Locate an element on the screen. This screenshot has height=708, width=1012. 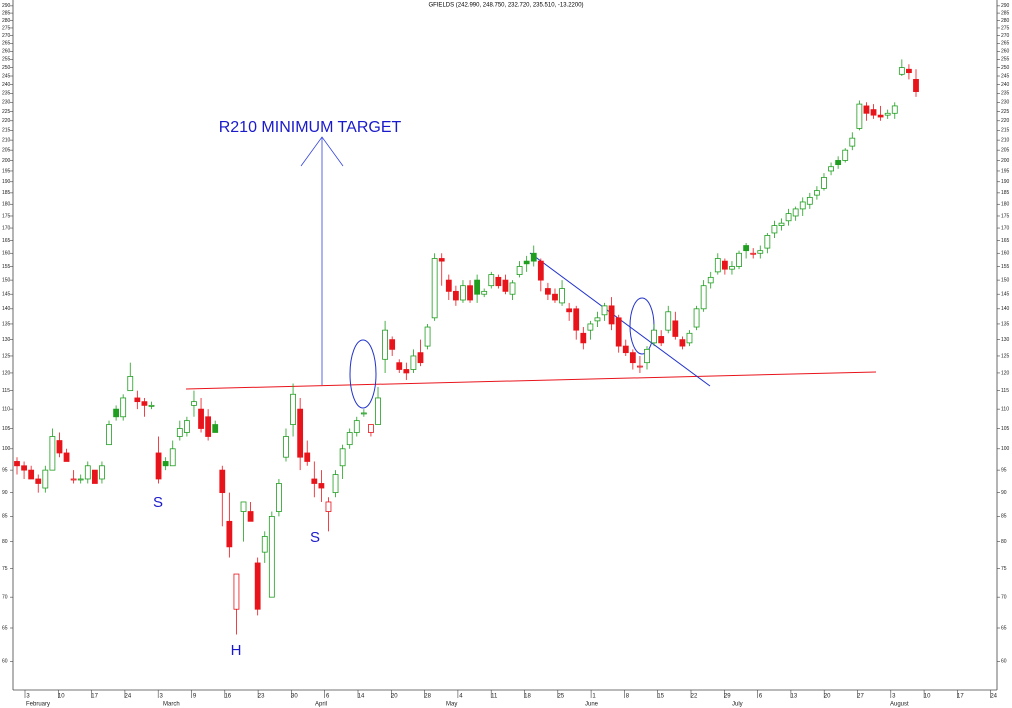
y-tick-label: 255 is located at coordinates (6, 60).